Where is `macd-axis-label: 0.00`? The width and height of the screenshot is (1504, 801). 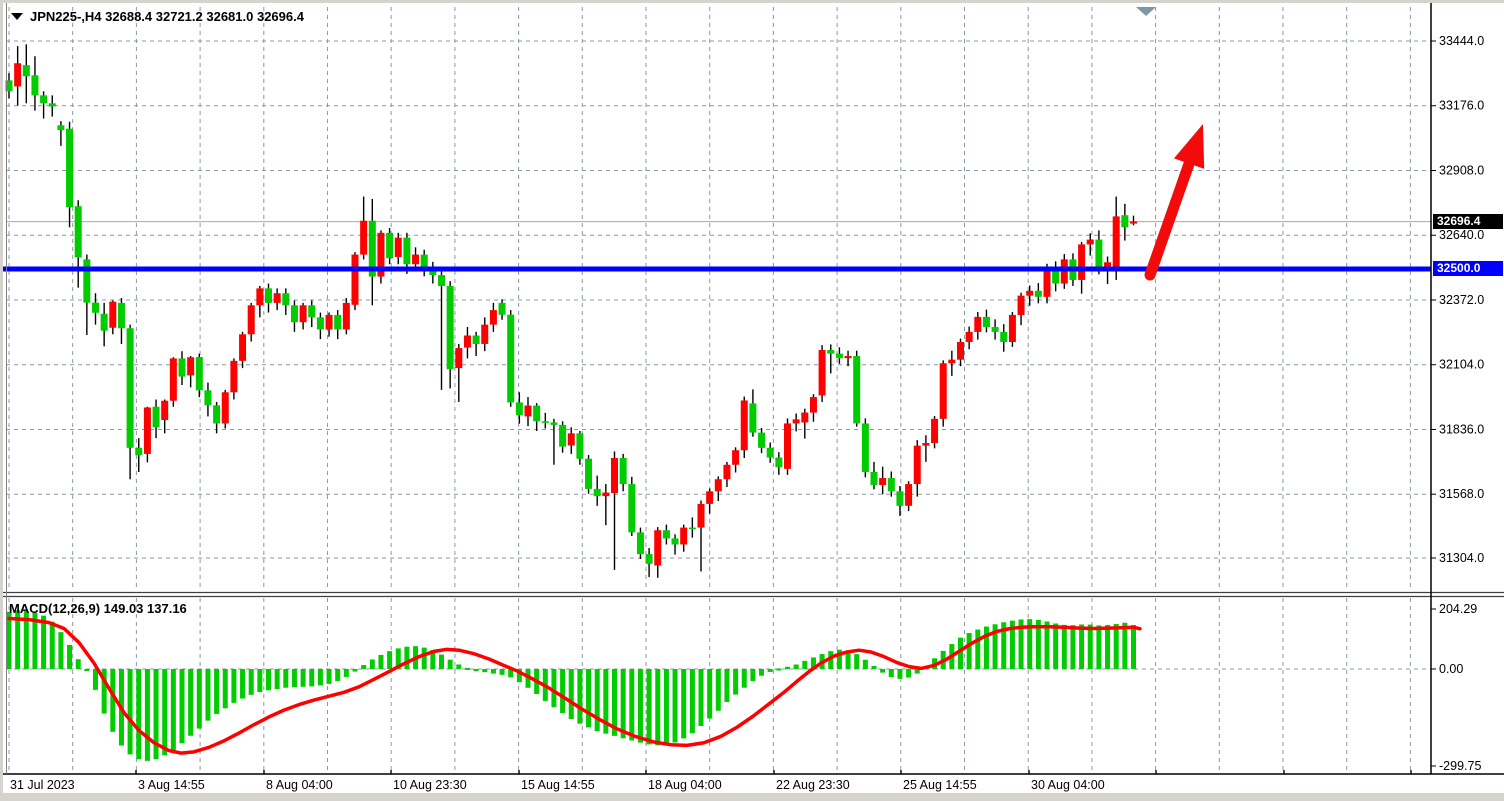 macd-axis-label: 0.00 is located at coordinates (1451, 669).